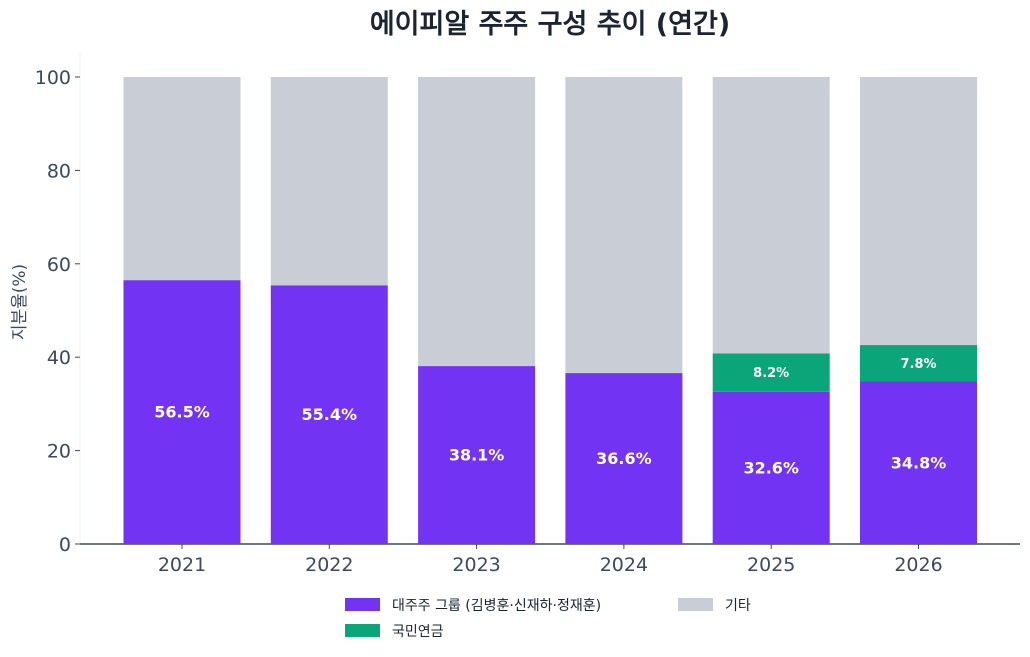  What do you see at coordinates (418, 632) in the screenshot?
I see `legend-label: 국민연금` at bounding box center [418, 632].